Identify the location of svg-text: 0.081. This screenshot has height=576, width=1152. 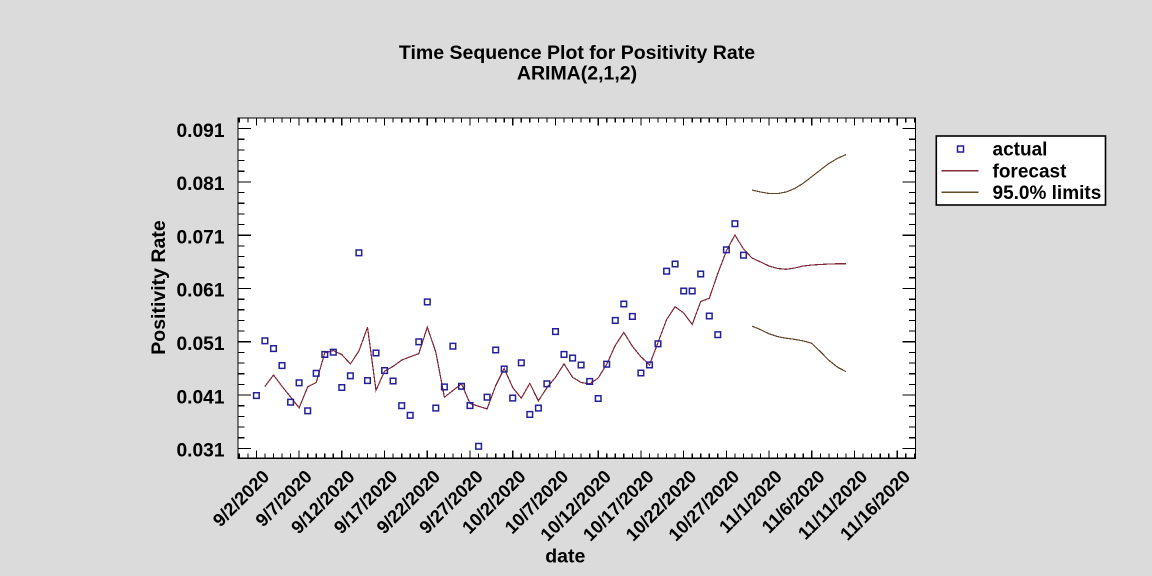
(200, 184).